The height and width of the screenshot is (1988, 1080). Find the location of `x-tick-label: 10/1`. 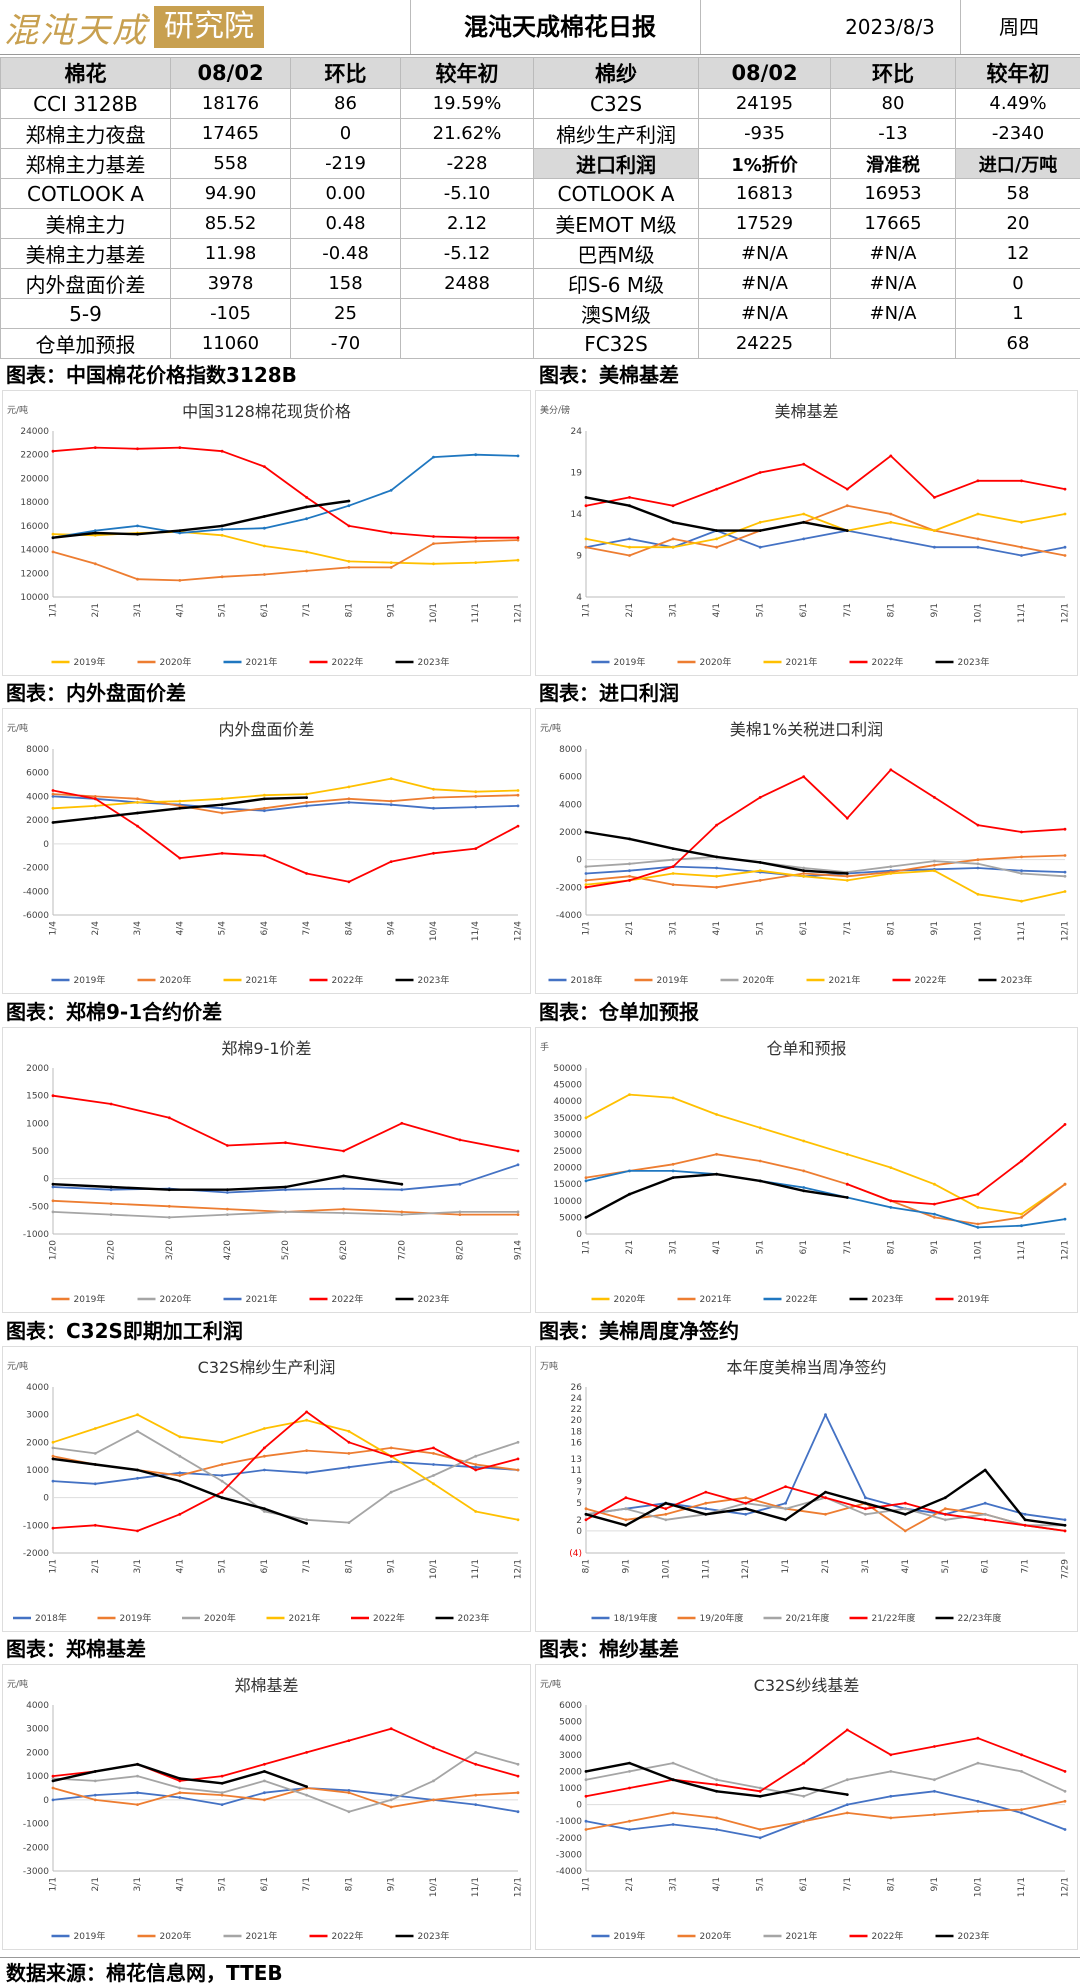

x-tick-label: 10/1 is located at coordinates (978, 1250).